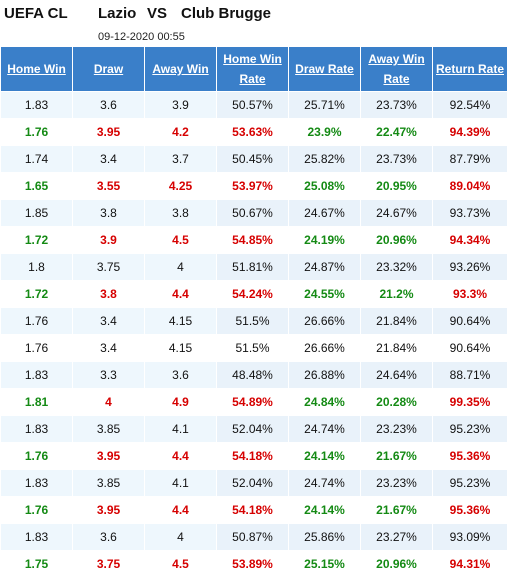 This screenshot has width=507, height=578. Describe the element at coordinates (36, 13) in the screenshot. I see `league-name: UEFA CL` at that location.